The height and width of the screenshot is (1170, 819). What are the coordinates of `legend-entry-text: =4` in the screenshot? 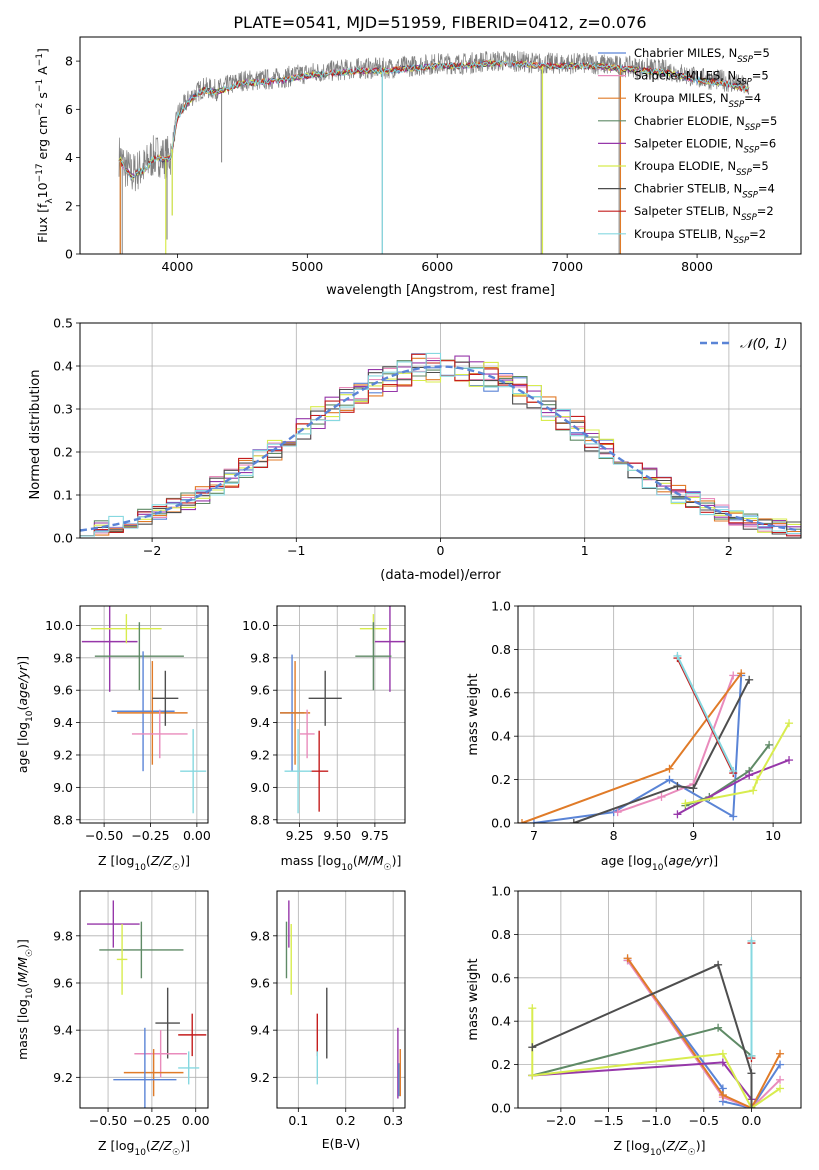 It's located at (766, 189).